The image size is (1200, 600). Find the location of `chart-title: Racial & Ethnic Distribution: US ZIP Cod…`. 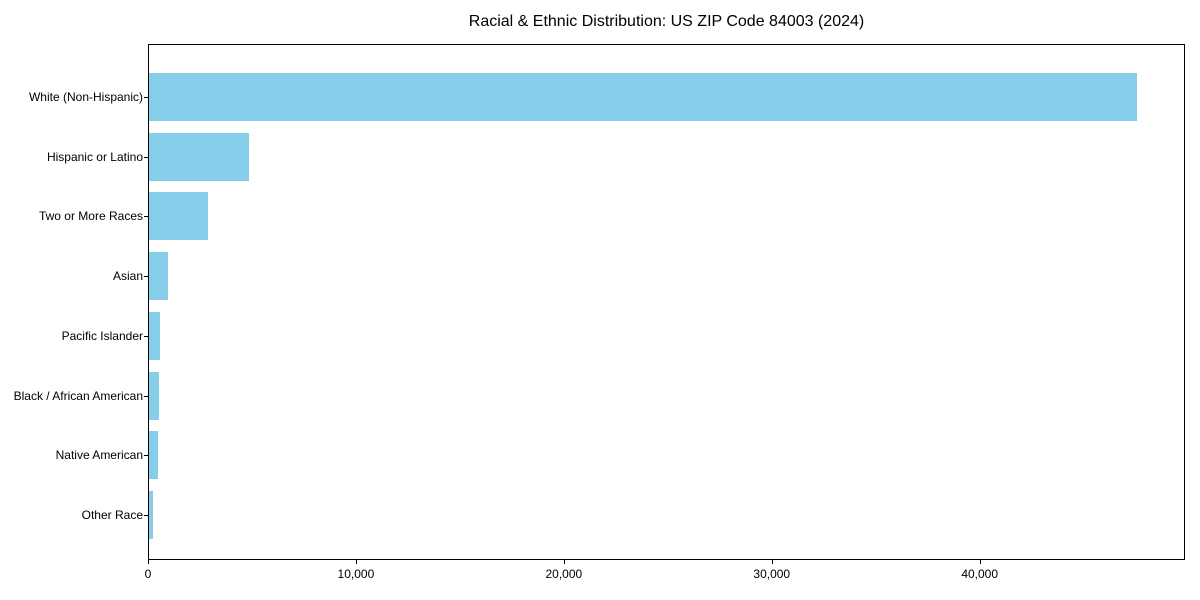

chart-title: Racial & Ethnic Distribution: US ZIP Cod… is located at coordinates (666, 21).